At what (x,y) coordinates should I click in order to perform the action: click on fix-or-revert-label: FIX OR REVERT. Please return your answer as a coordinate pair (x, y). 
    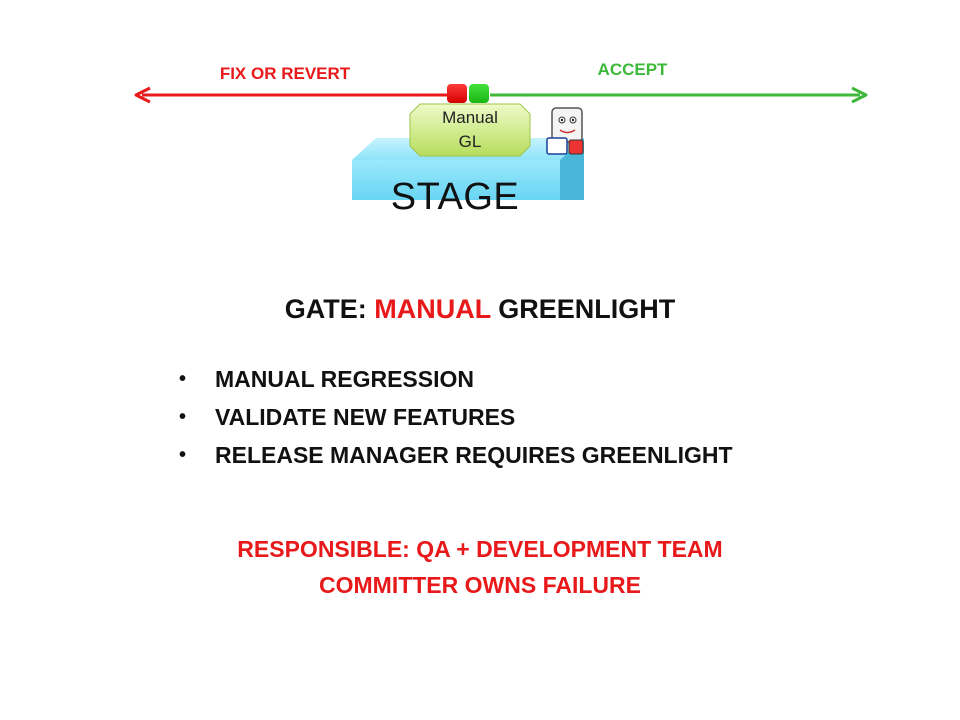
    Looking at the image, I should click on (285, 73).